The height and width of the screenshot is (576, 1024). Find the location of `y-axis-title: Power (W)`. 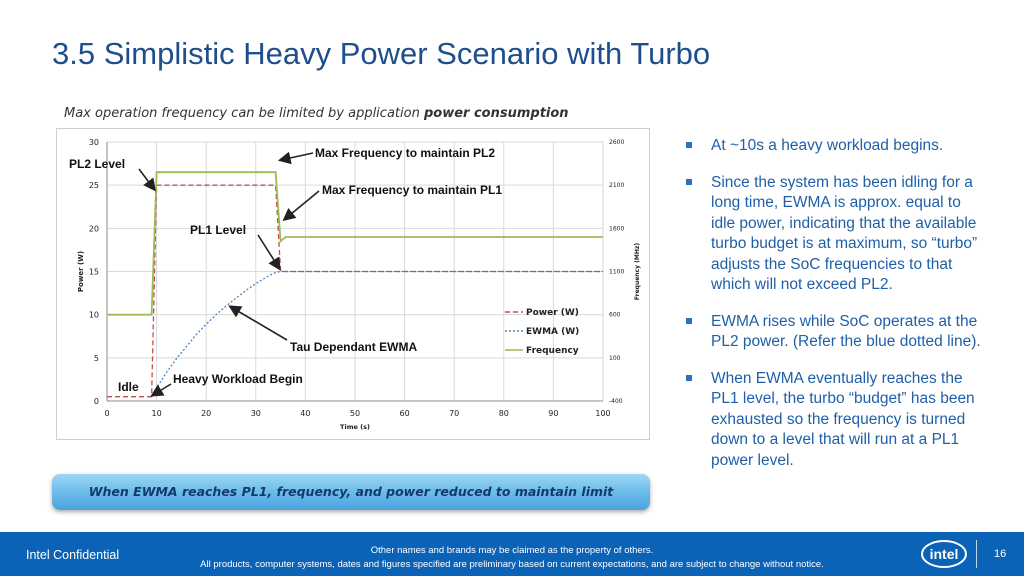

y-axis-title: Power (W) is located at coordinates (81, 271).